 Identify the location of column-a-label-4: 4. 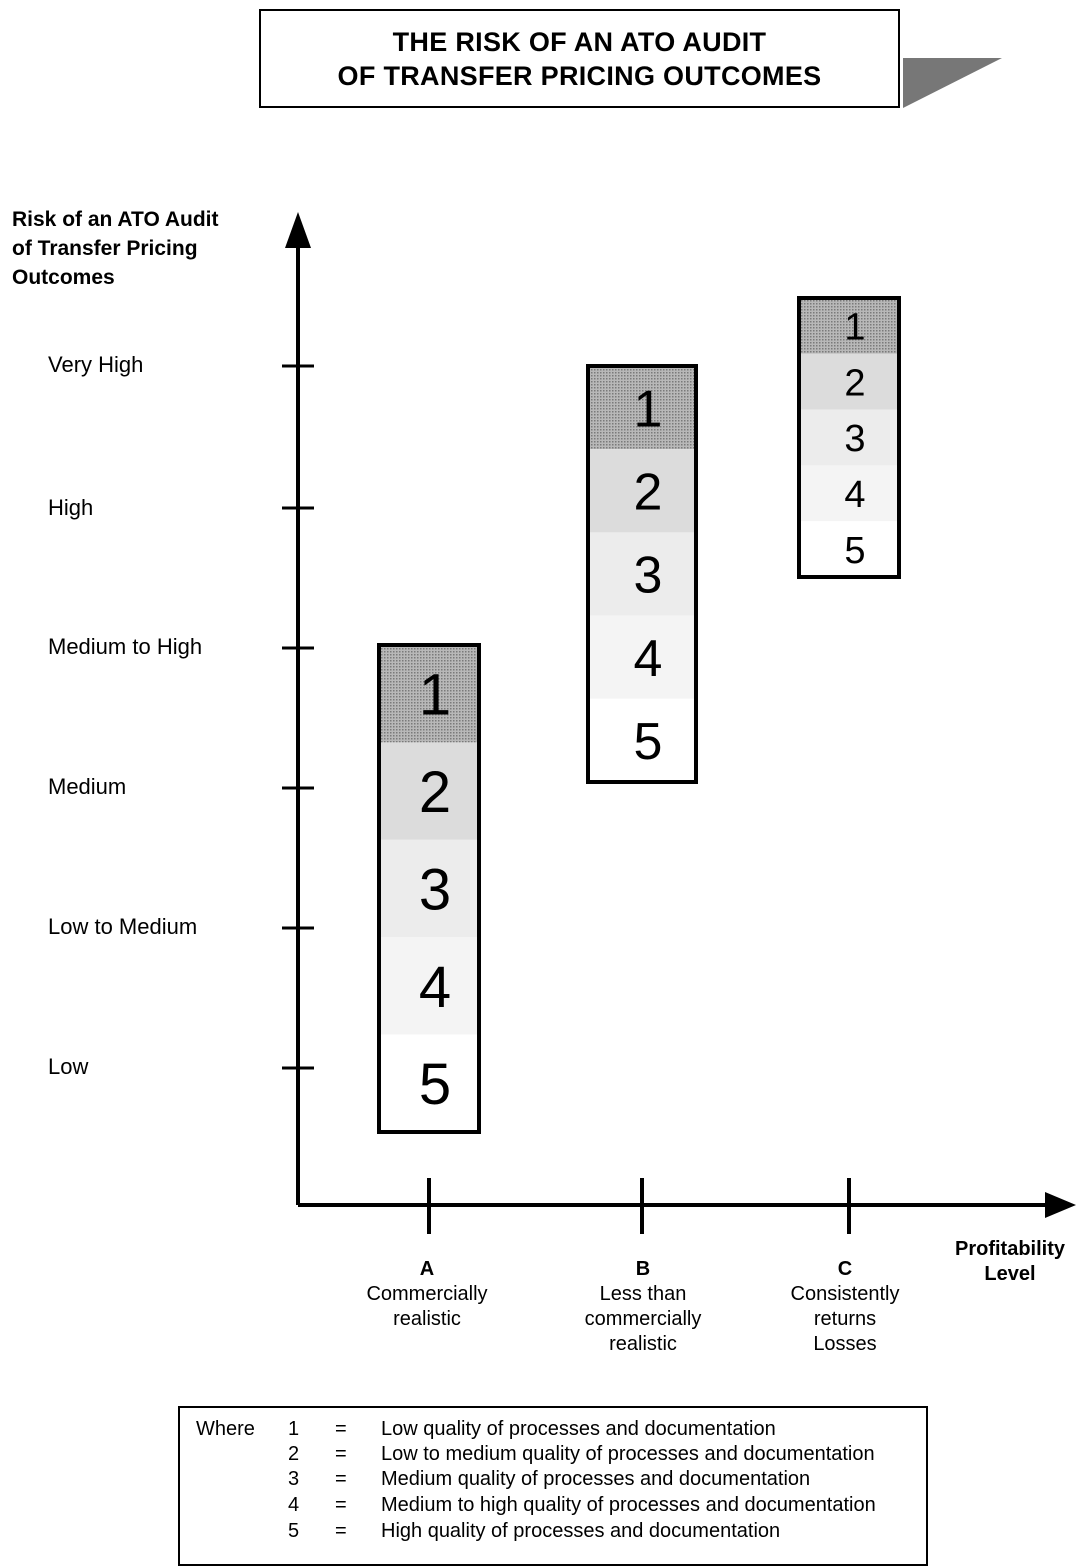
(435, 987).